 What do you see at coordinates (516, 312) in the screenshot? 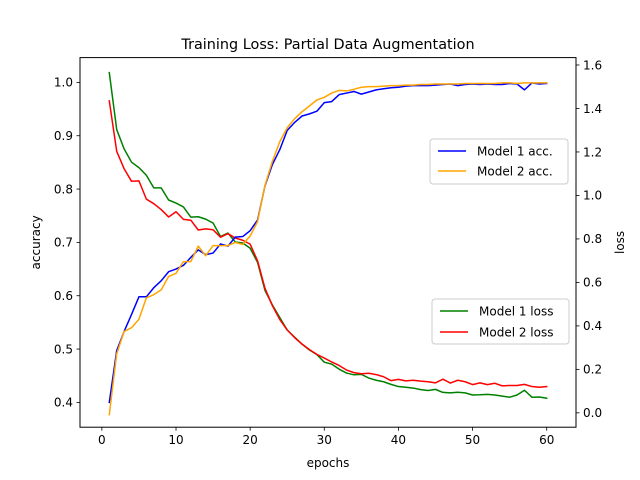
I see `legend-model1-loss-label: Model 1 loss` at bounding box center [516, 312].